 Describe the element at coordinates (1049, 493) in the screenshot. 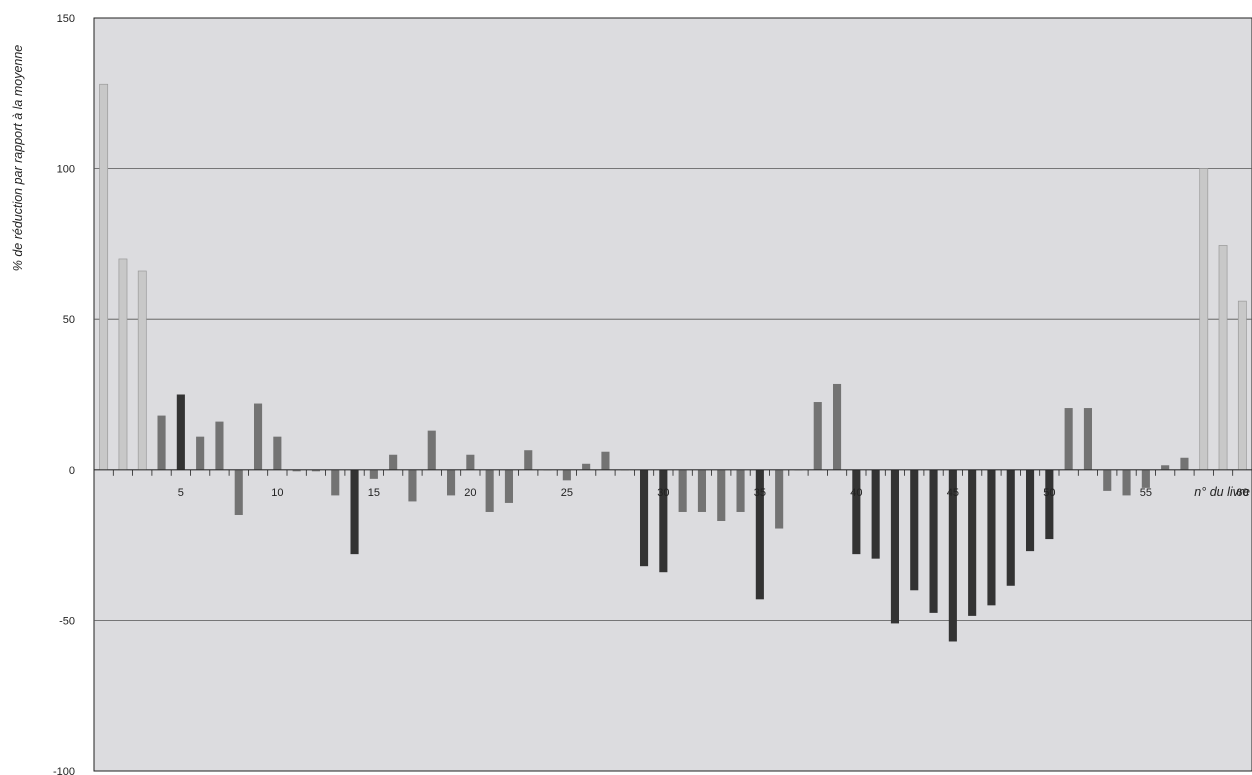

I see `x-tick-label: 50` at that location.